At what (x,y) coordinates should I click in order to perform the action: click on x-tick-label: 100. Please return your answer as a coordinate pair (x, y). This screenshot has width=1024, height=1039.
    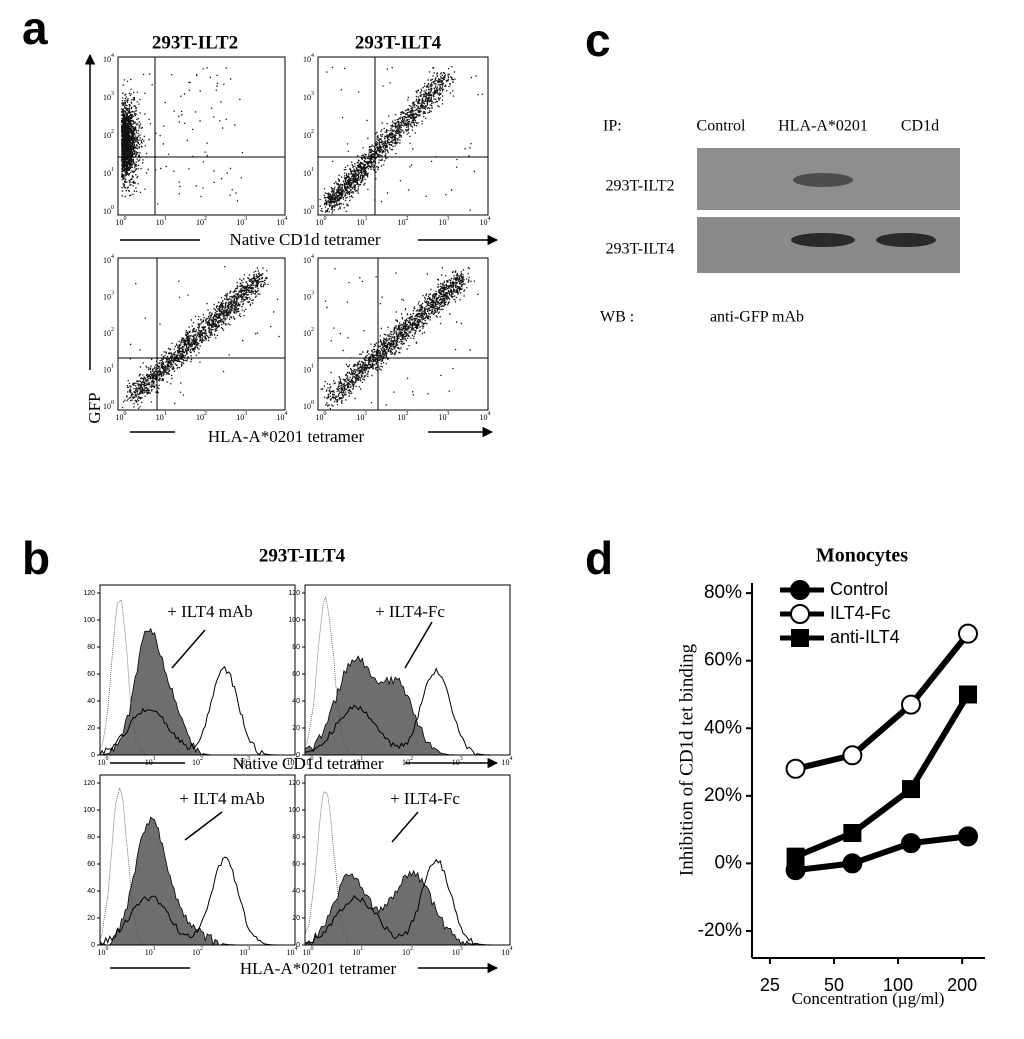
    Looking at the image, I should click on (898, 985).